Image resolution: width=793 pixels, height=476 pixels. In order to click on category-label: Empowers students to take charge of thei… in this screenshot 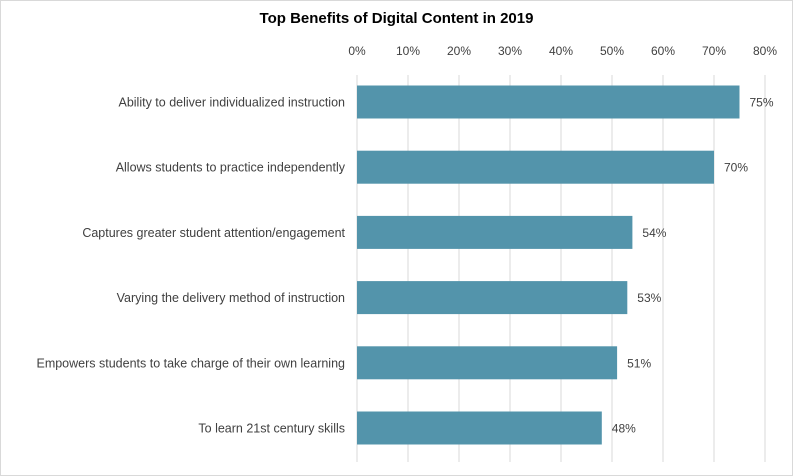, I will do `click(190, 363)`.